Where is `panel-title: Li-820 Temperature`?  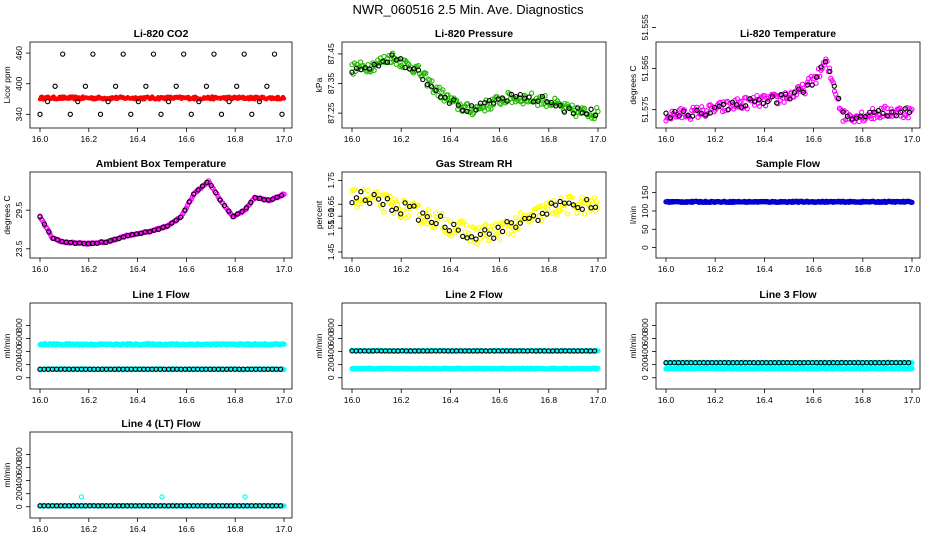
panel-title: Li-820 Temperature is located at coordinates (788, 34).